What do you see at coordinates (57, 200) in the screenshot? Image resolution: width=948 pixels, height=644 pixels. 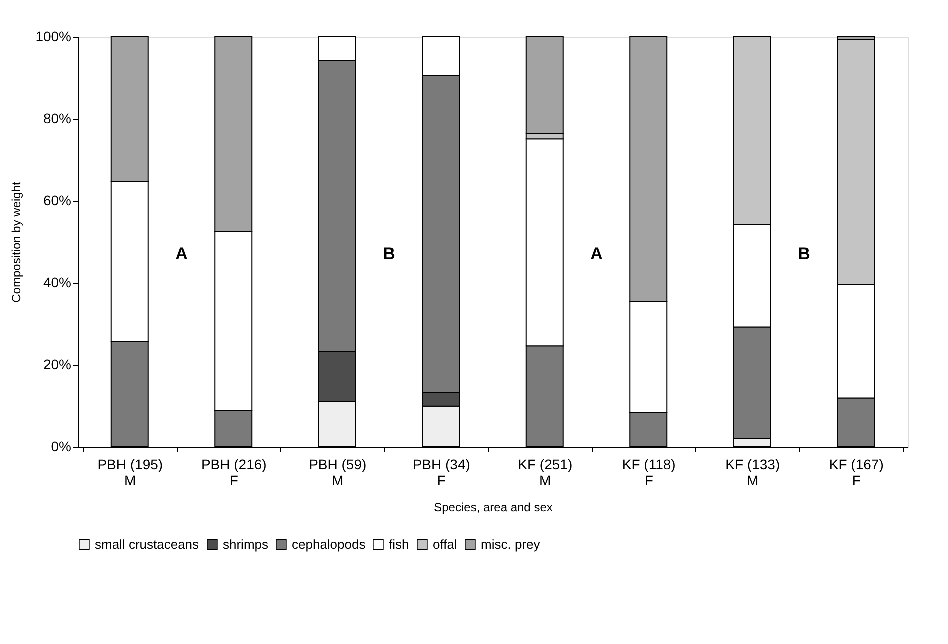 I see `y-tick-label: 60%` at bounding box center [57, 200].